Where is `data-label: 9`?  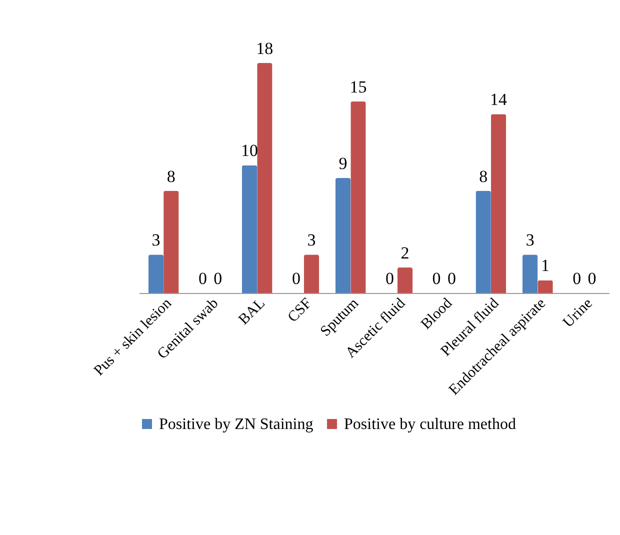
data-label: 9 is located at coordinates (343, 163).